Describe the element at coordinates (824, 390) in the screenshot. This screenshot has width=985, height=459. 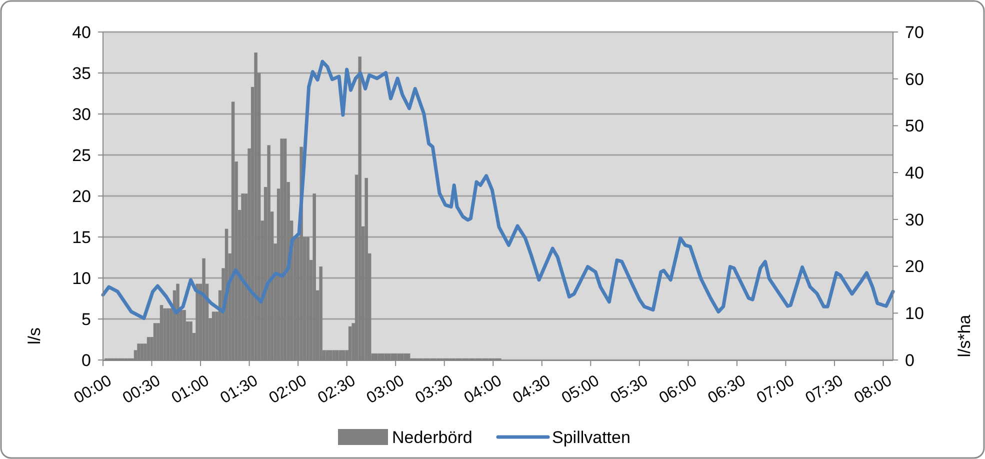
I see `x-tick-label: 07:30` at that location.